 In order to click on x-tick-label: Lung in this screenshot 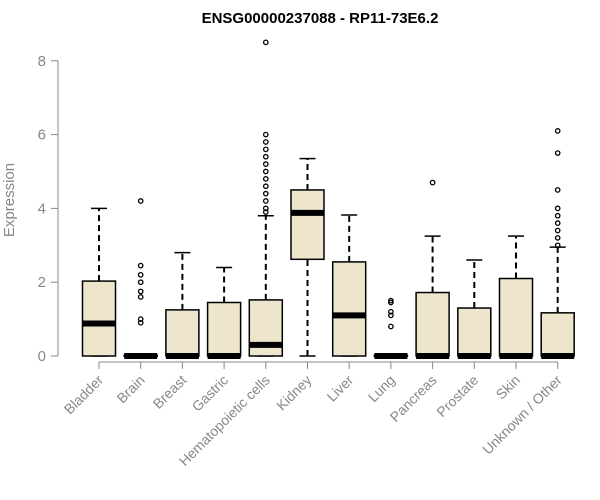, I will do `click(381, 388)`.